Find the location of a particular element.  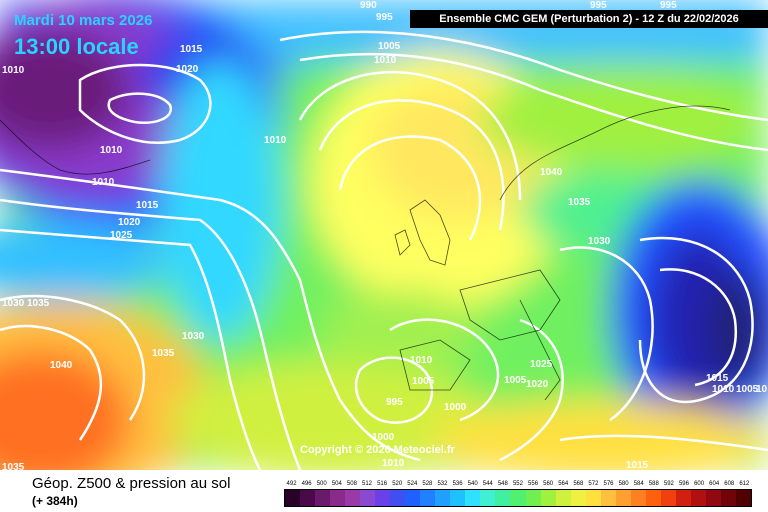

scale-tick-label: 612 is located at coordinates (744, 484).